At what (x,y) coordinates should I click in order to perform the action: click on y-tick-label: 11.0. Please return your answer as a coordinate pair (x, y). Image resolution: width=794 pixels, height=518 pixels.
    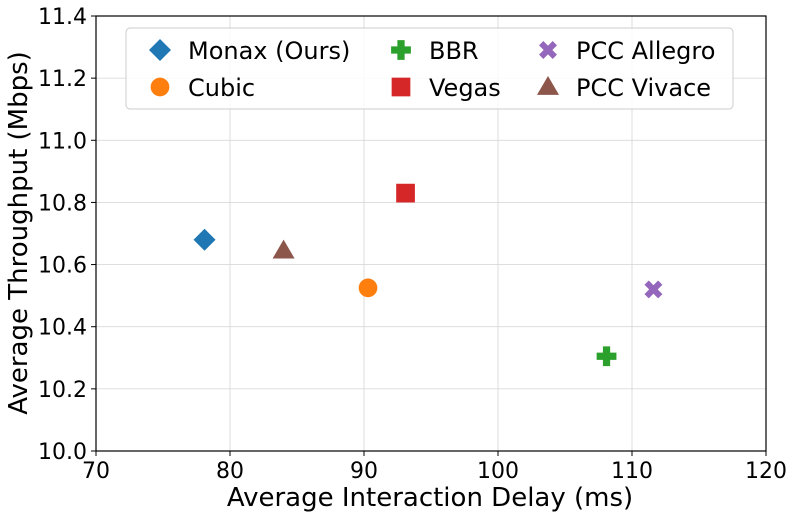
    Looking at the image, I should click on (62, 141).